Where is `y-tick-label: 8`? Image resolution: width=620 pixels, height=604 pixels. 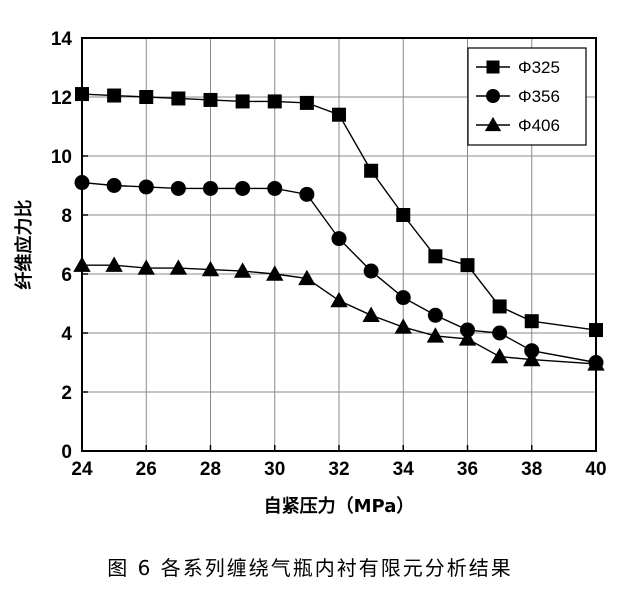
y-tick-label: 8 is located at coordinates (66, 216).